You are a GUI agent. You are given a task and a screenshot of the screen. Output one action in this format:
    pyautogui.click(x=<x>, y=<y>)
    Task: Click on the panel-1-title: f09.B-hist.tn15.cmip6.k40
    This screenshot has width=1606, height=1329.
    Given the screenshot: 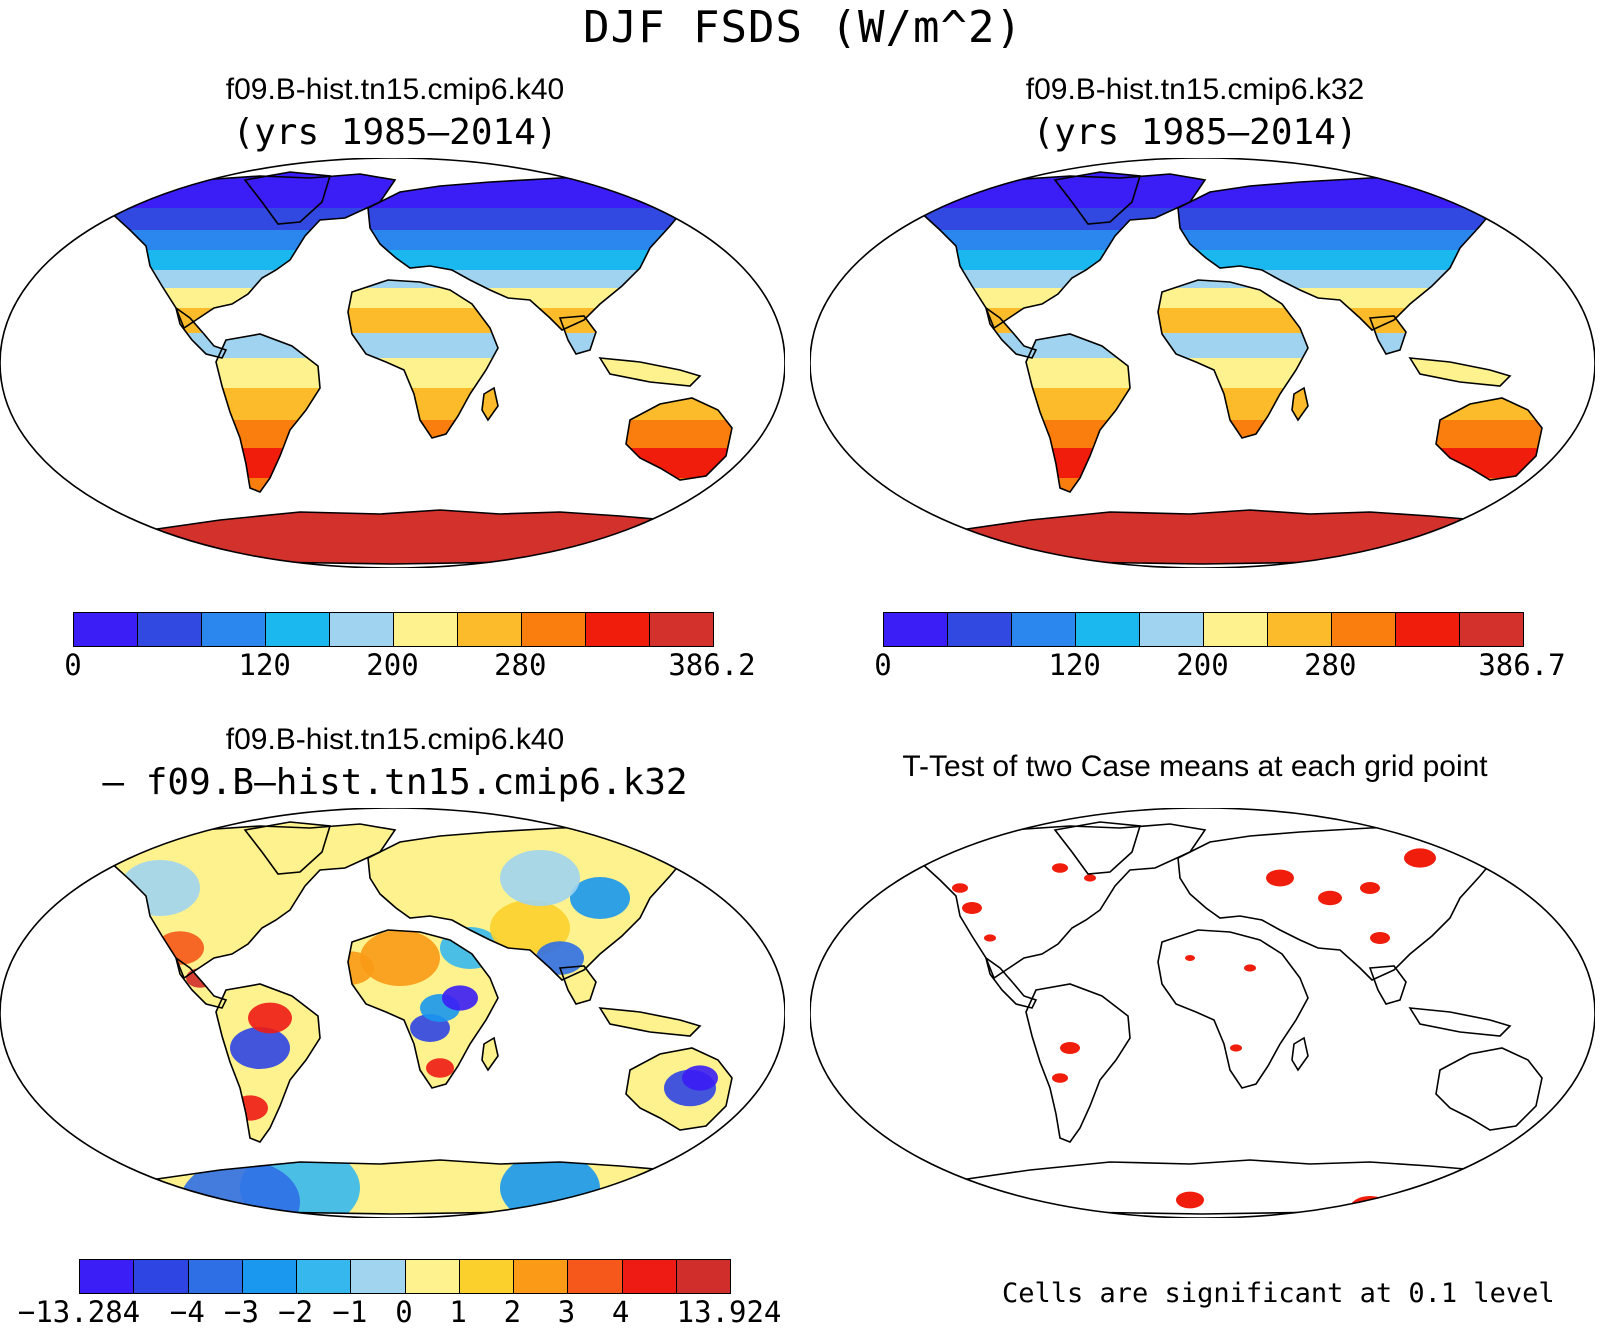 What is the action you would take?
    pyautogui.click(x=395, y=89)
    